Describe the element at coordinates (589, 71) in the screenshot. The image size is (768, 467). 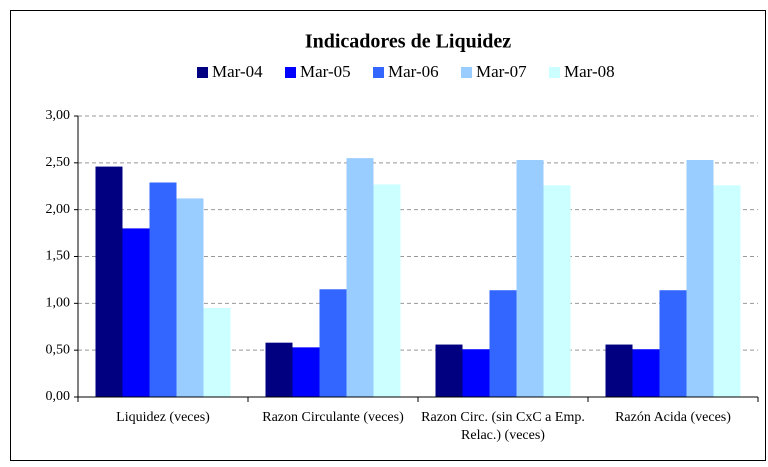
I see `legend-label: Mar-08` at that location.